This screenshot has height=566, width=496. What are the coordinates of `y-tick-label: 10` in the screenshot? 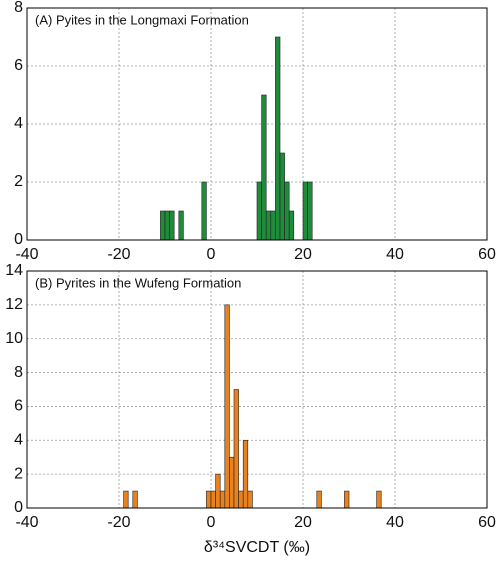 It's located at (14, 338).